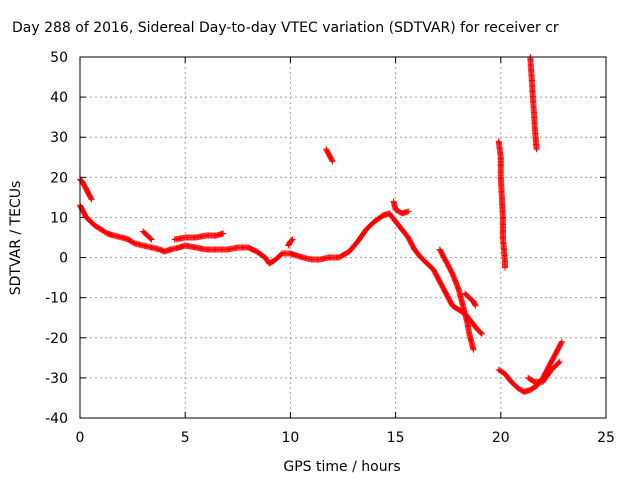 The image size is (640, 480). I want to click on y-tick-label: -20, so click(56, 339).